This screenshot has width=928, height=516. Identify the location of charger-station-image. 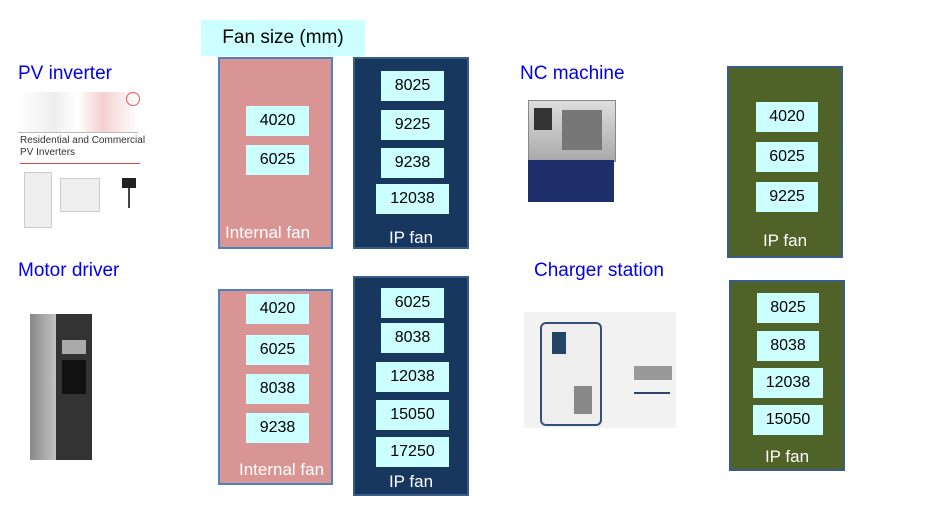
(600, 370).